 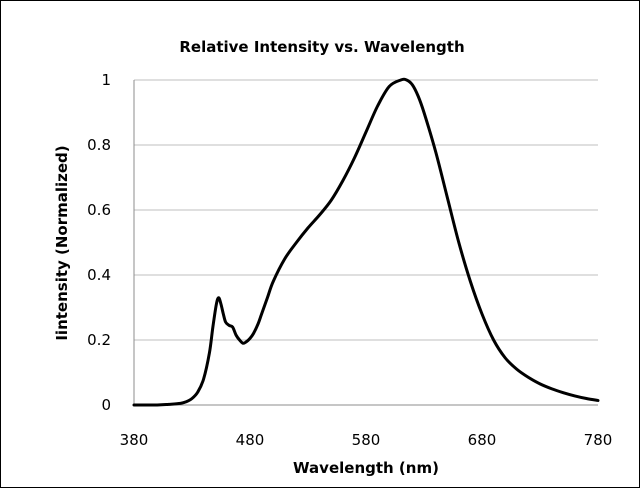 I want to click on x-axis-label: Wavelength (nm), so click(x=366, y=468).